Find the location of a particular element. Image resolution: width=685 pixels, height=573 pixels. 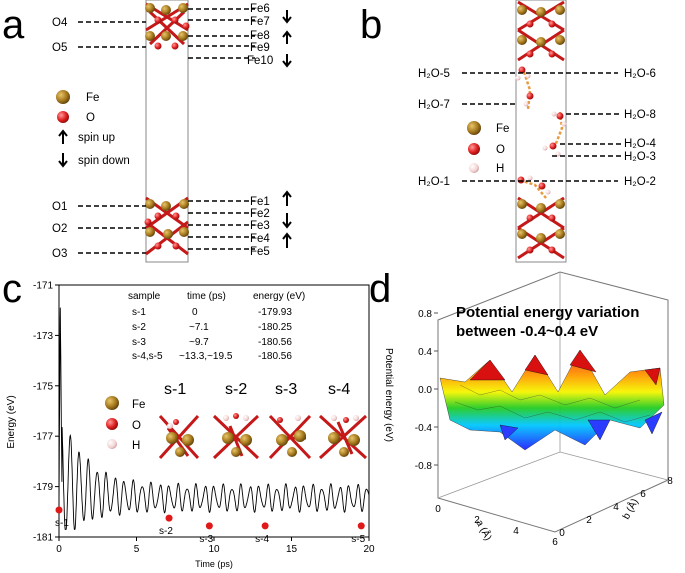

snapshot-label-s4: s-4 is located at coordinates (339, 389).